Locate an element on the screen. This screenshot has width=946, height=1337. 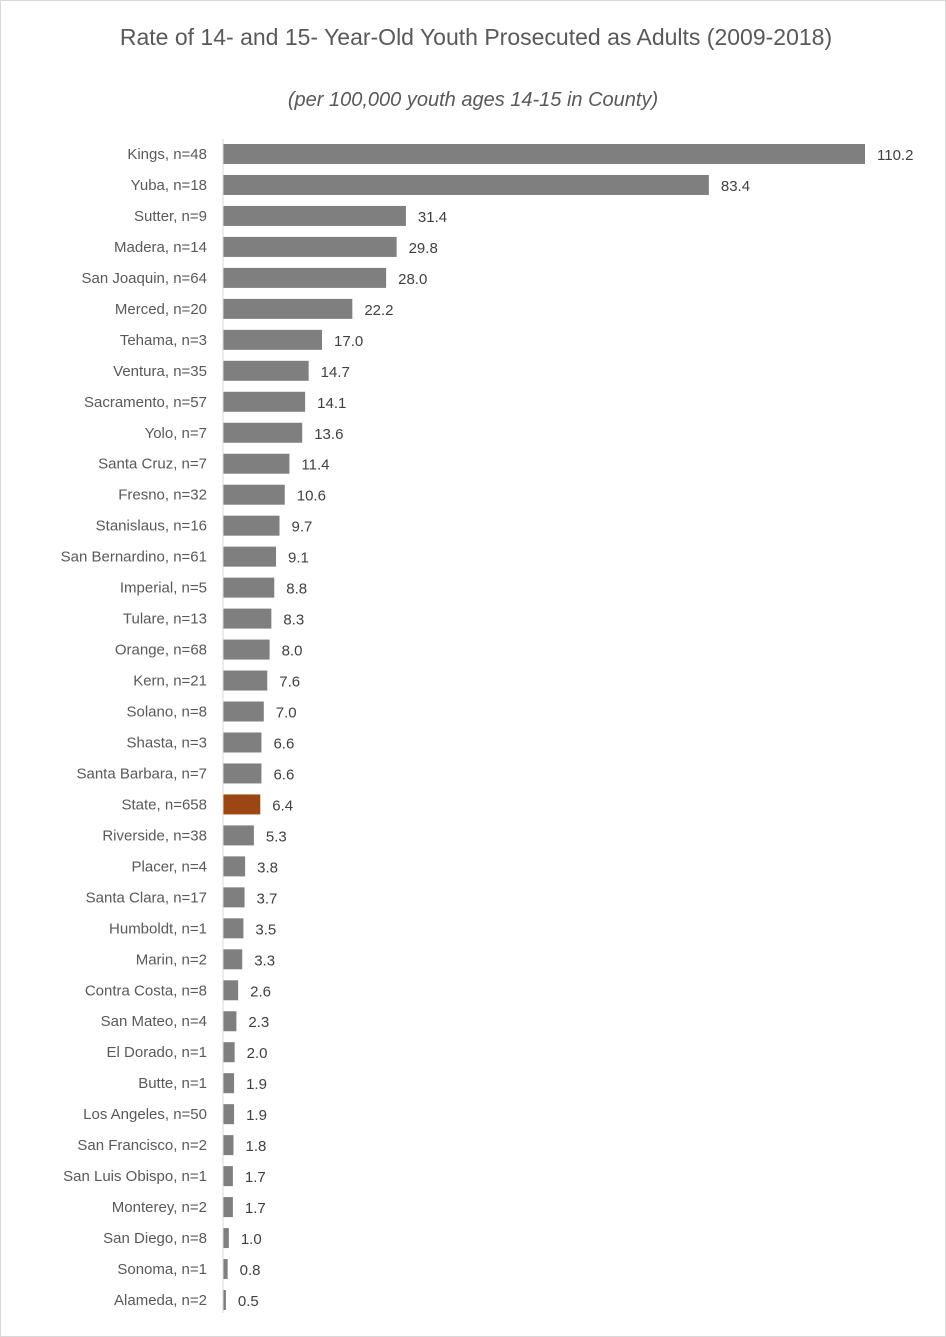
category-label: Butte, n=1 is located at coordinates (172, 1083).